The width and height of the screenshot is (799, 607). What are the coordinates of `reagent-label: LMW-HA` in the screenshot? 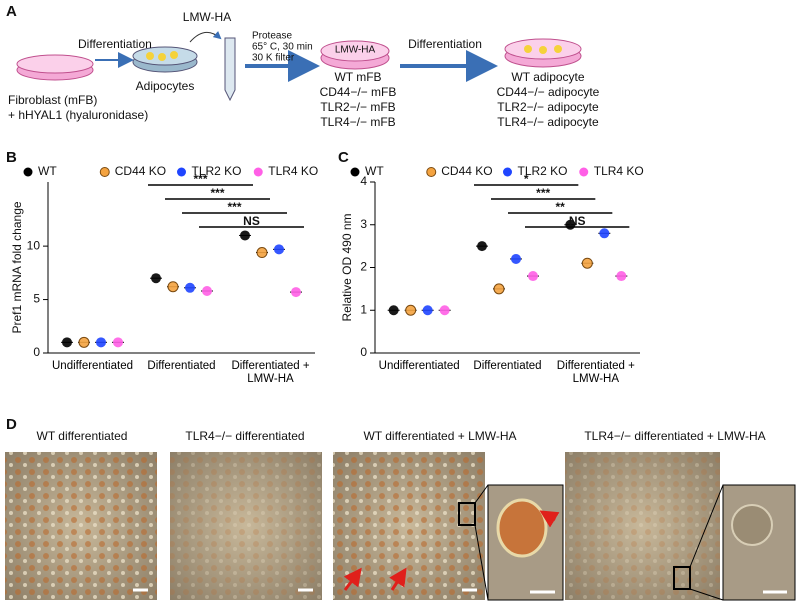 It's located at (207, 17).